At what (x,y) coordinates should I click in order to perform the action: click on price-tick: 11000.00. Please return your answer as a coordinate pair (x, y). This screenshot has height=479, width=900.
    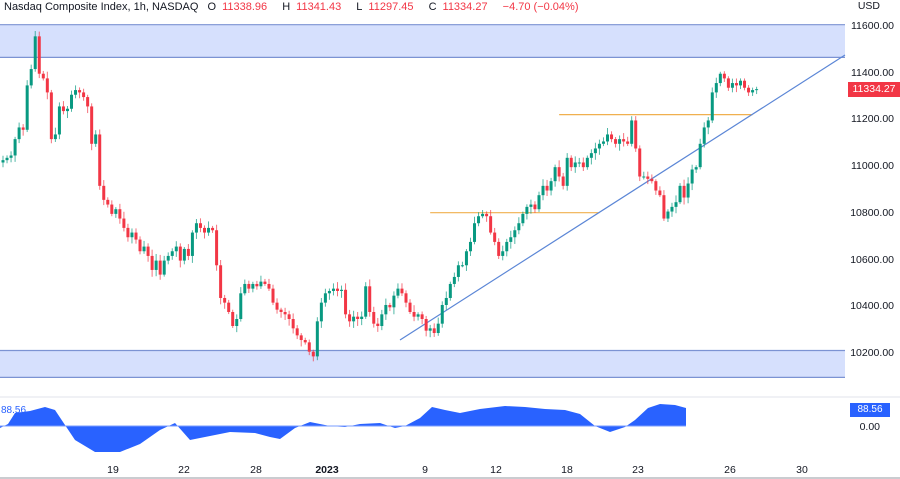
    Looking at the image, I should click on (872, 166).